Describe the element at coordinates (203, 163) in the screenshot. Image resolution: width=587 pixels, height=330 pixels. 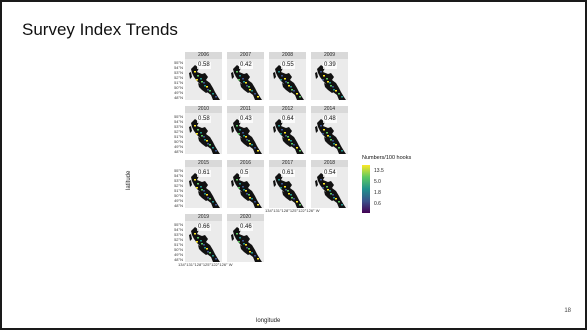
I see `facet-year-label: 2015` at that location.